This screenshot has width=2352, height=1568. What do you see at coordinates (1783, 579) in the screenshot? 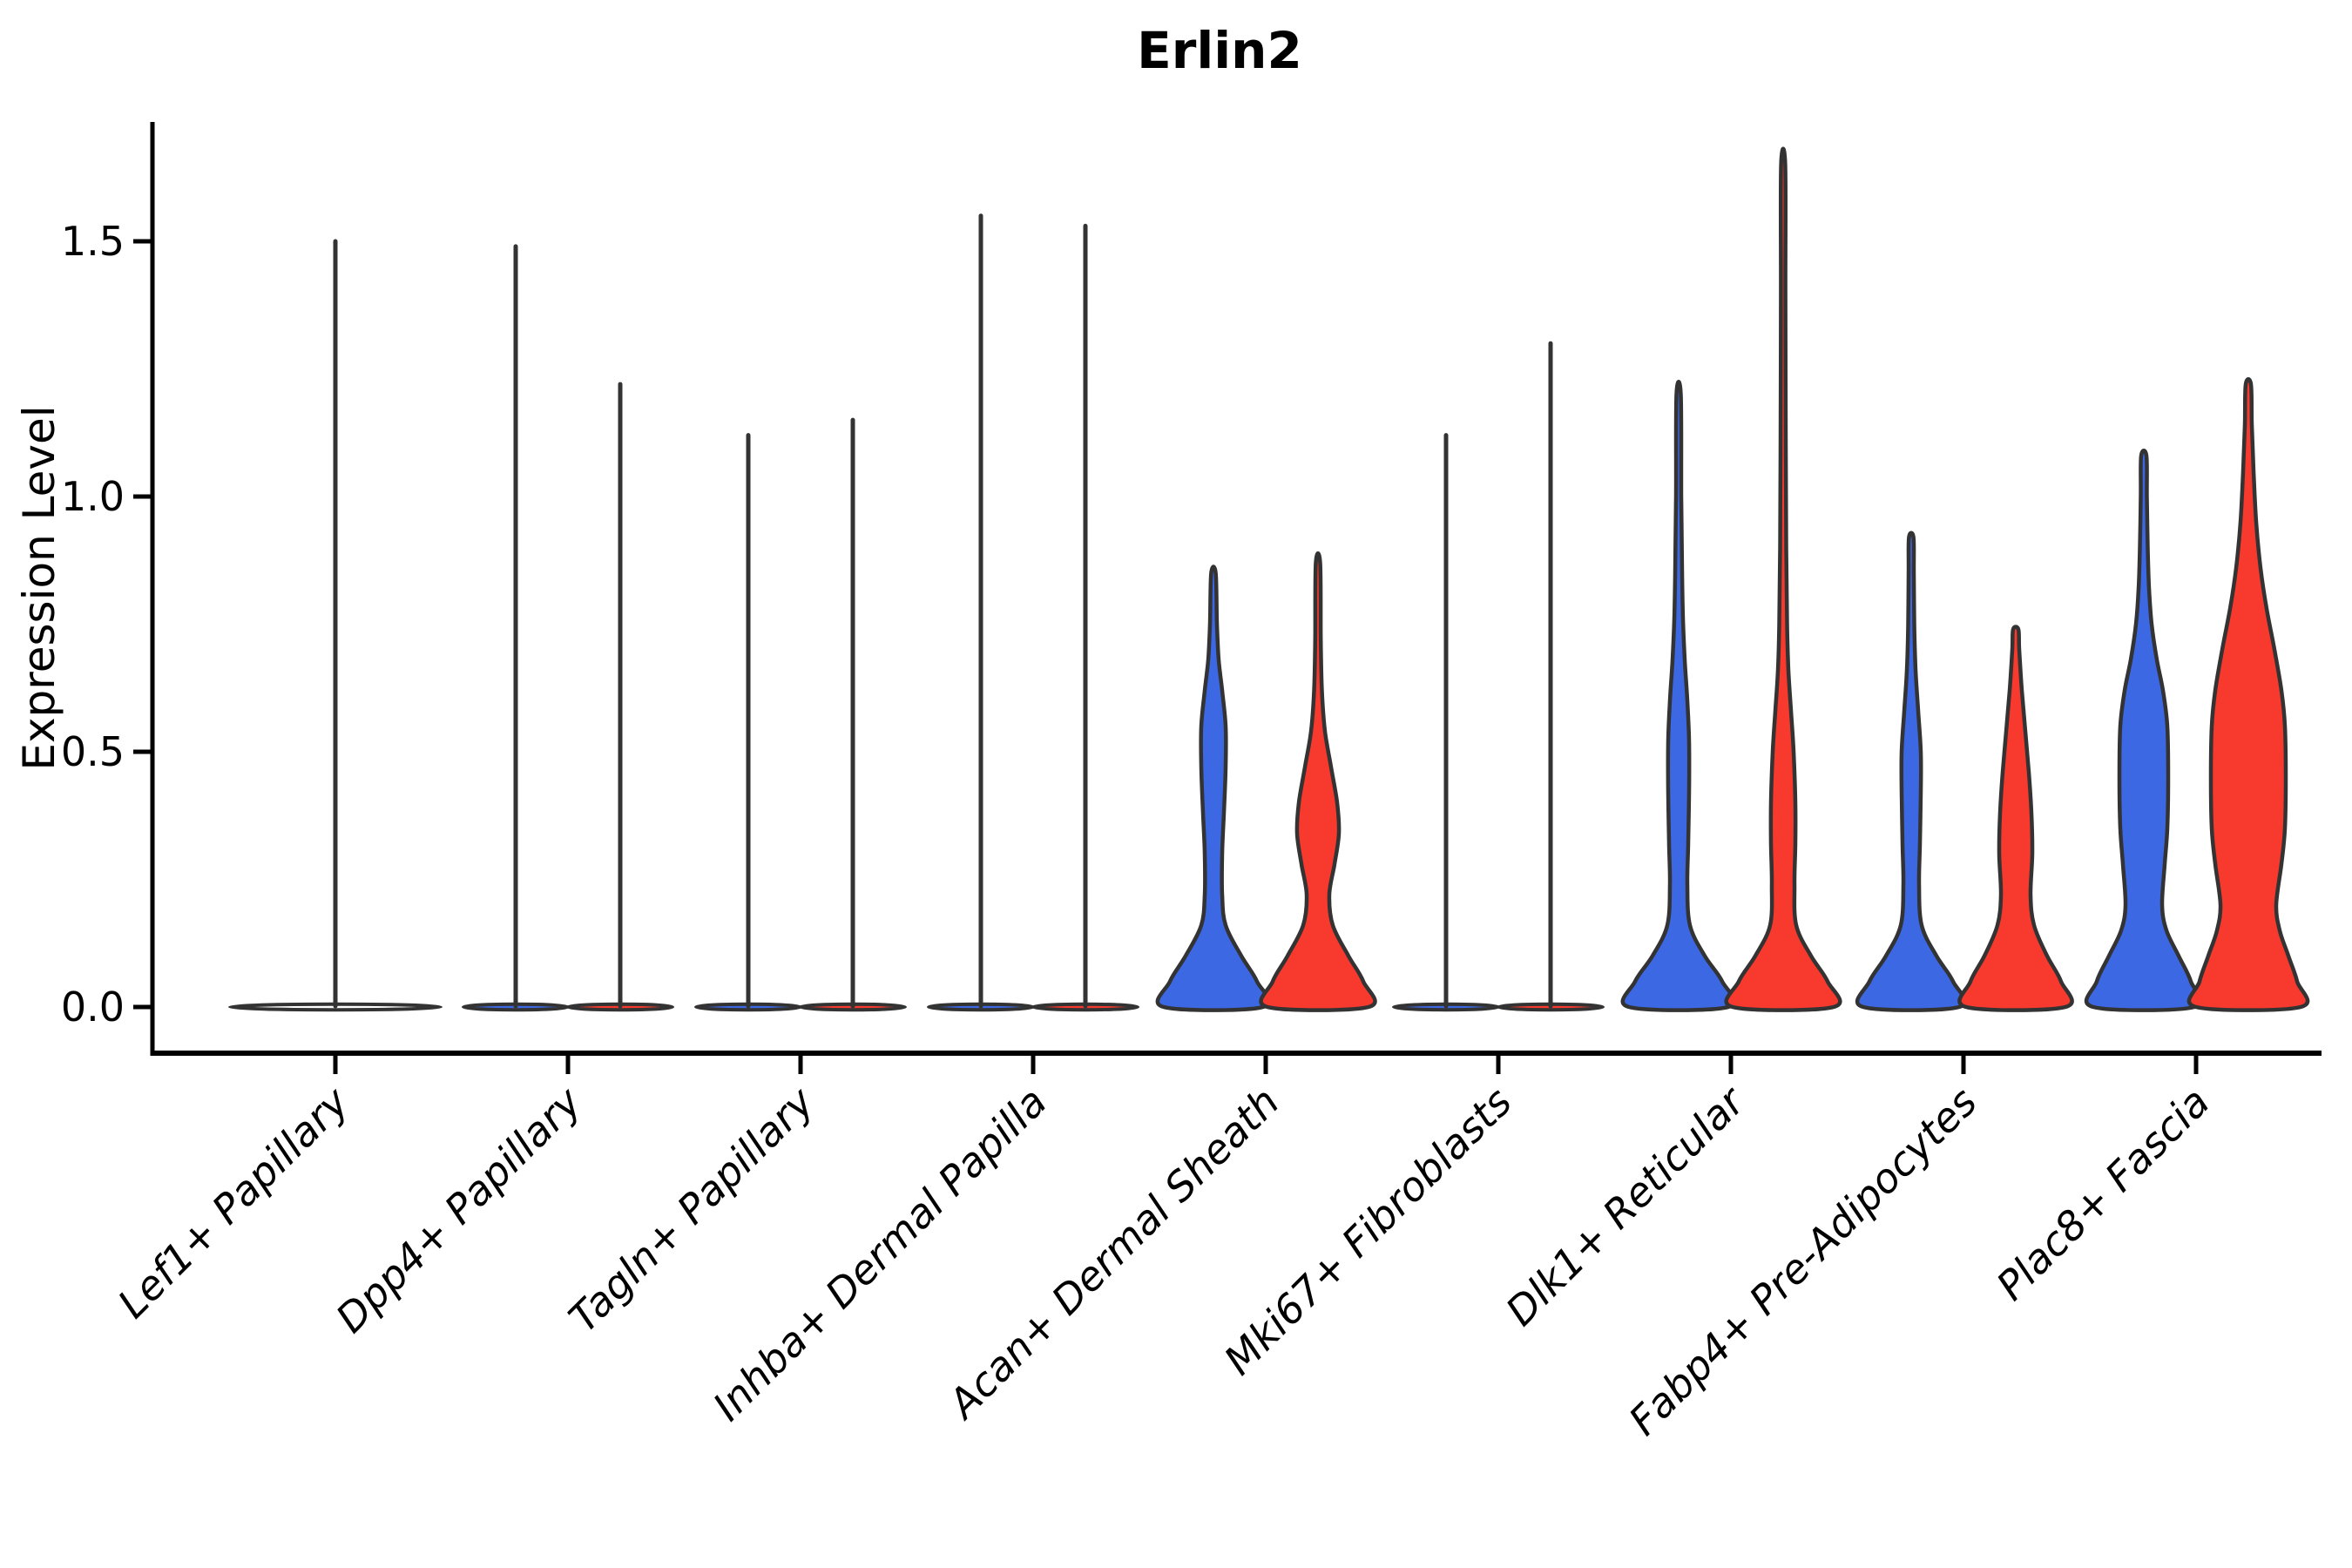
I see `violin-dlk1-red` at bounding box center [1783, 579].